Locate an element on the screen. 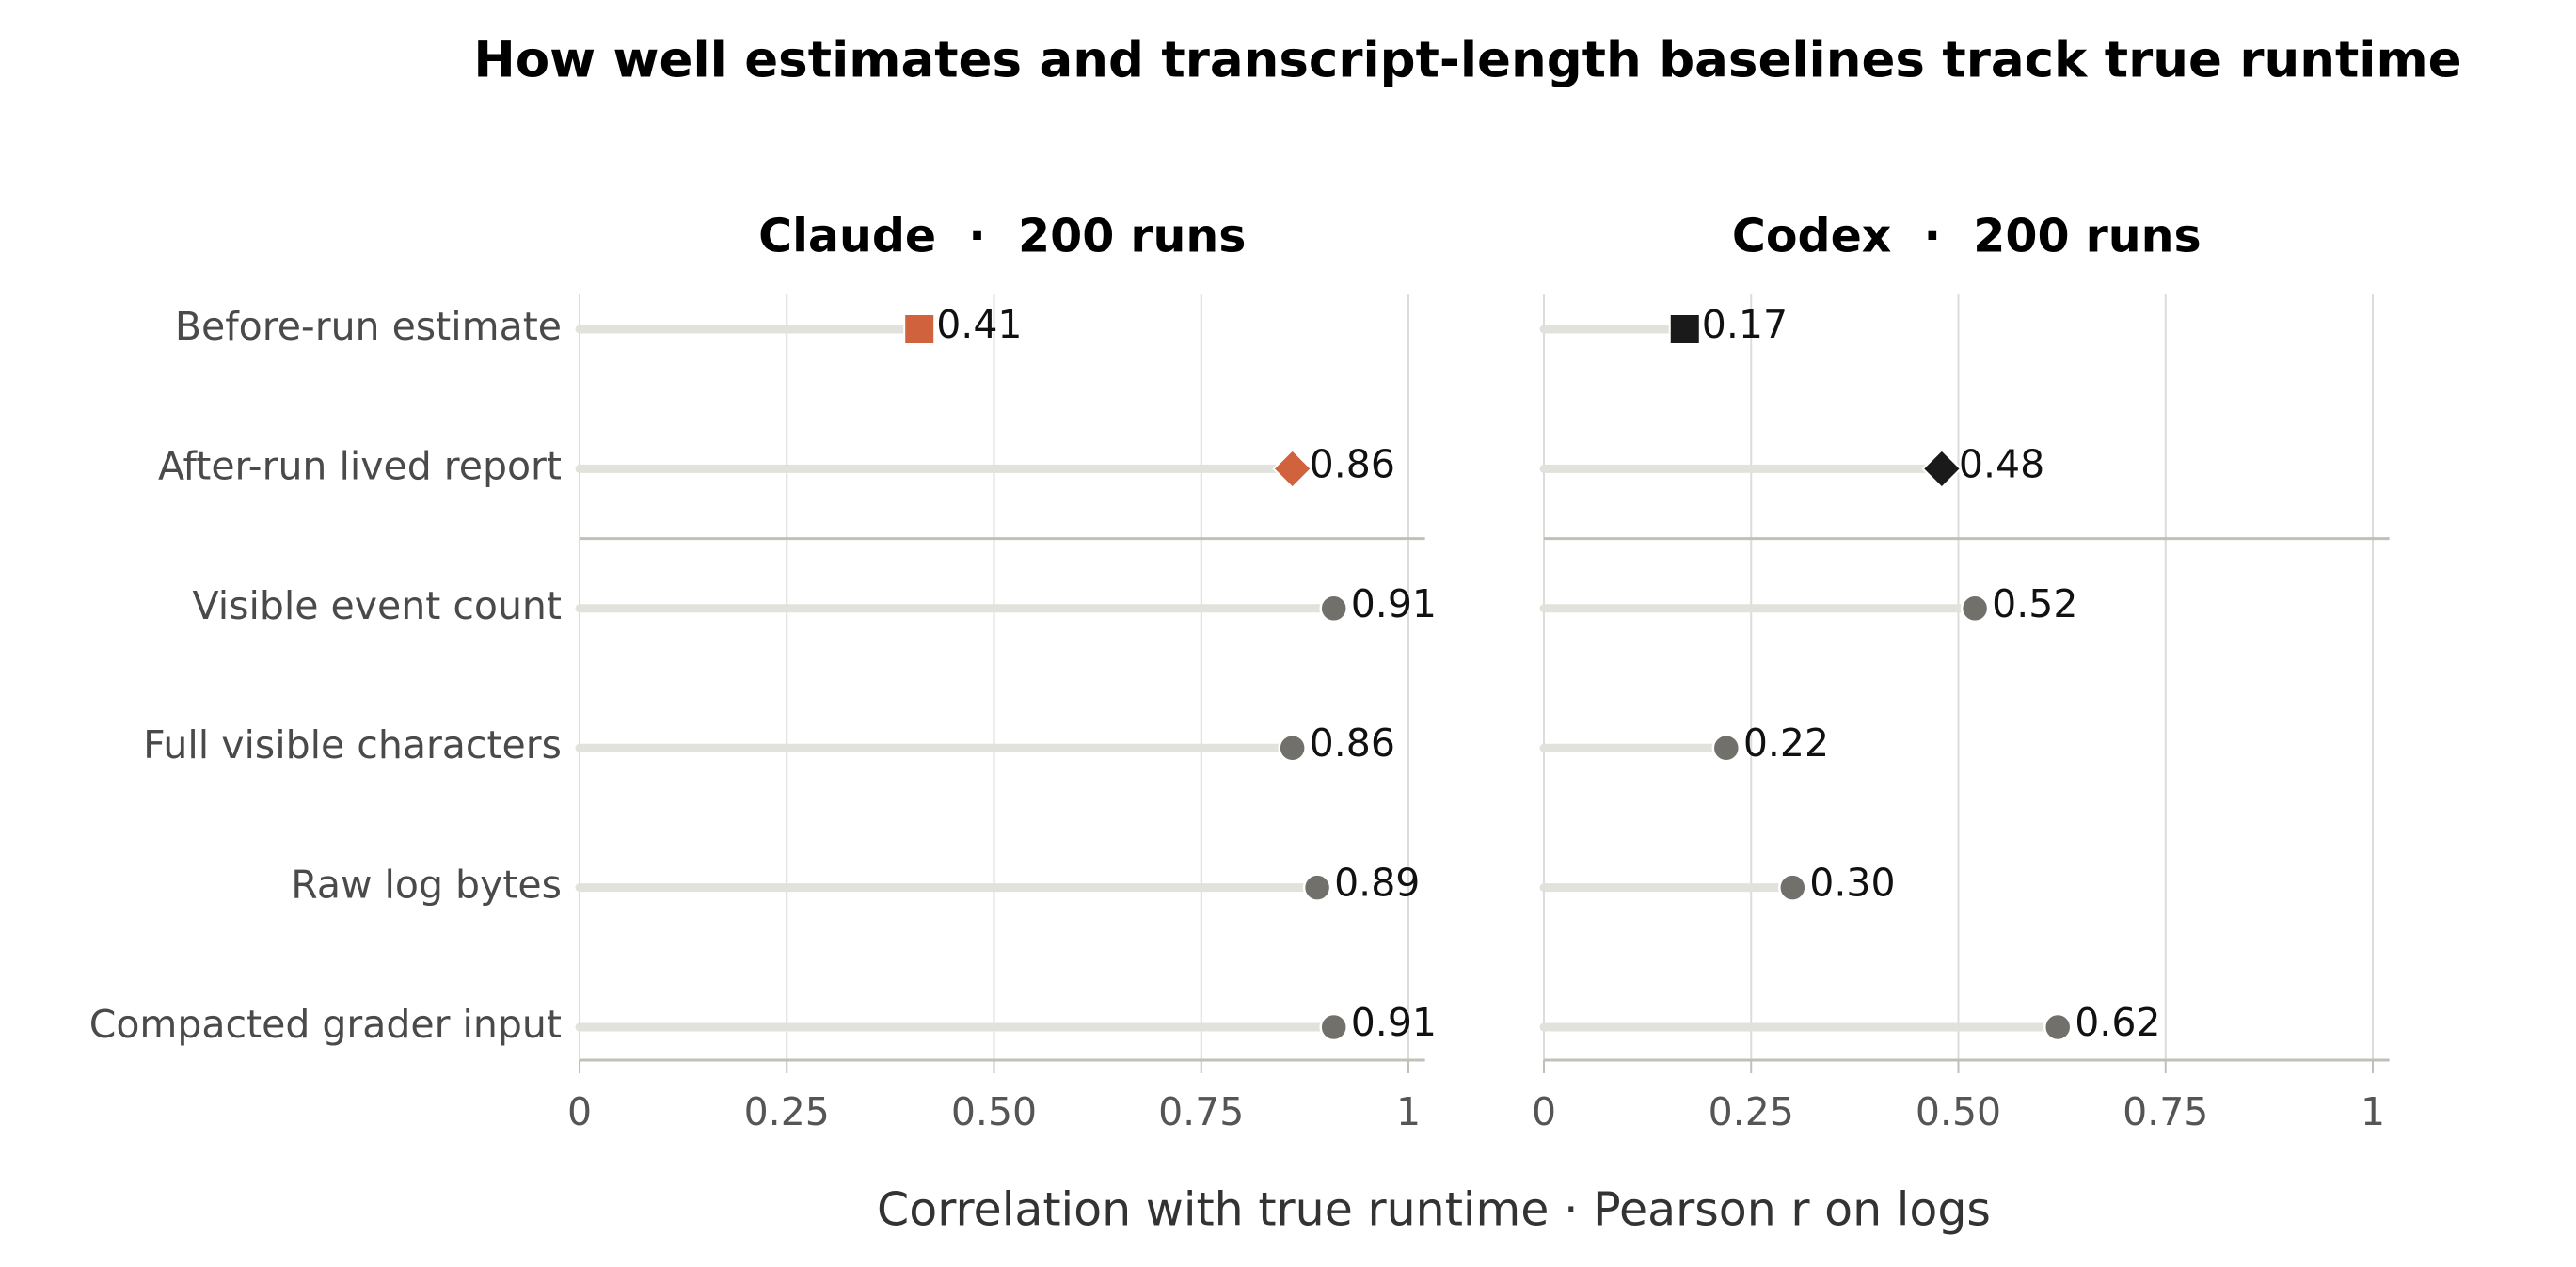 The width and height of the screenshot is (2576, 1267). category-label: Visible event count is located at coordinates (377, 605).